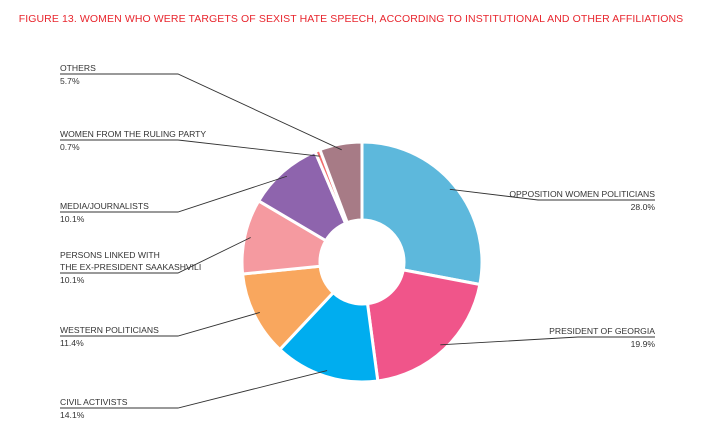 The height and width of the screenshot is (435, 703). What do you see at coordinates (72, 343) in the screenshot?
I see `slice-value-western-politicians: 11.4%` at bounding box center [72, 343].